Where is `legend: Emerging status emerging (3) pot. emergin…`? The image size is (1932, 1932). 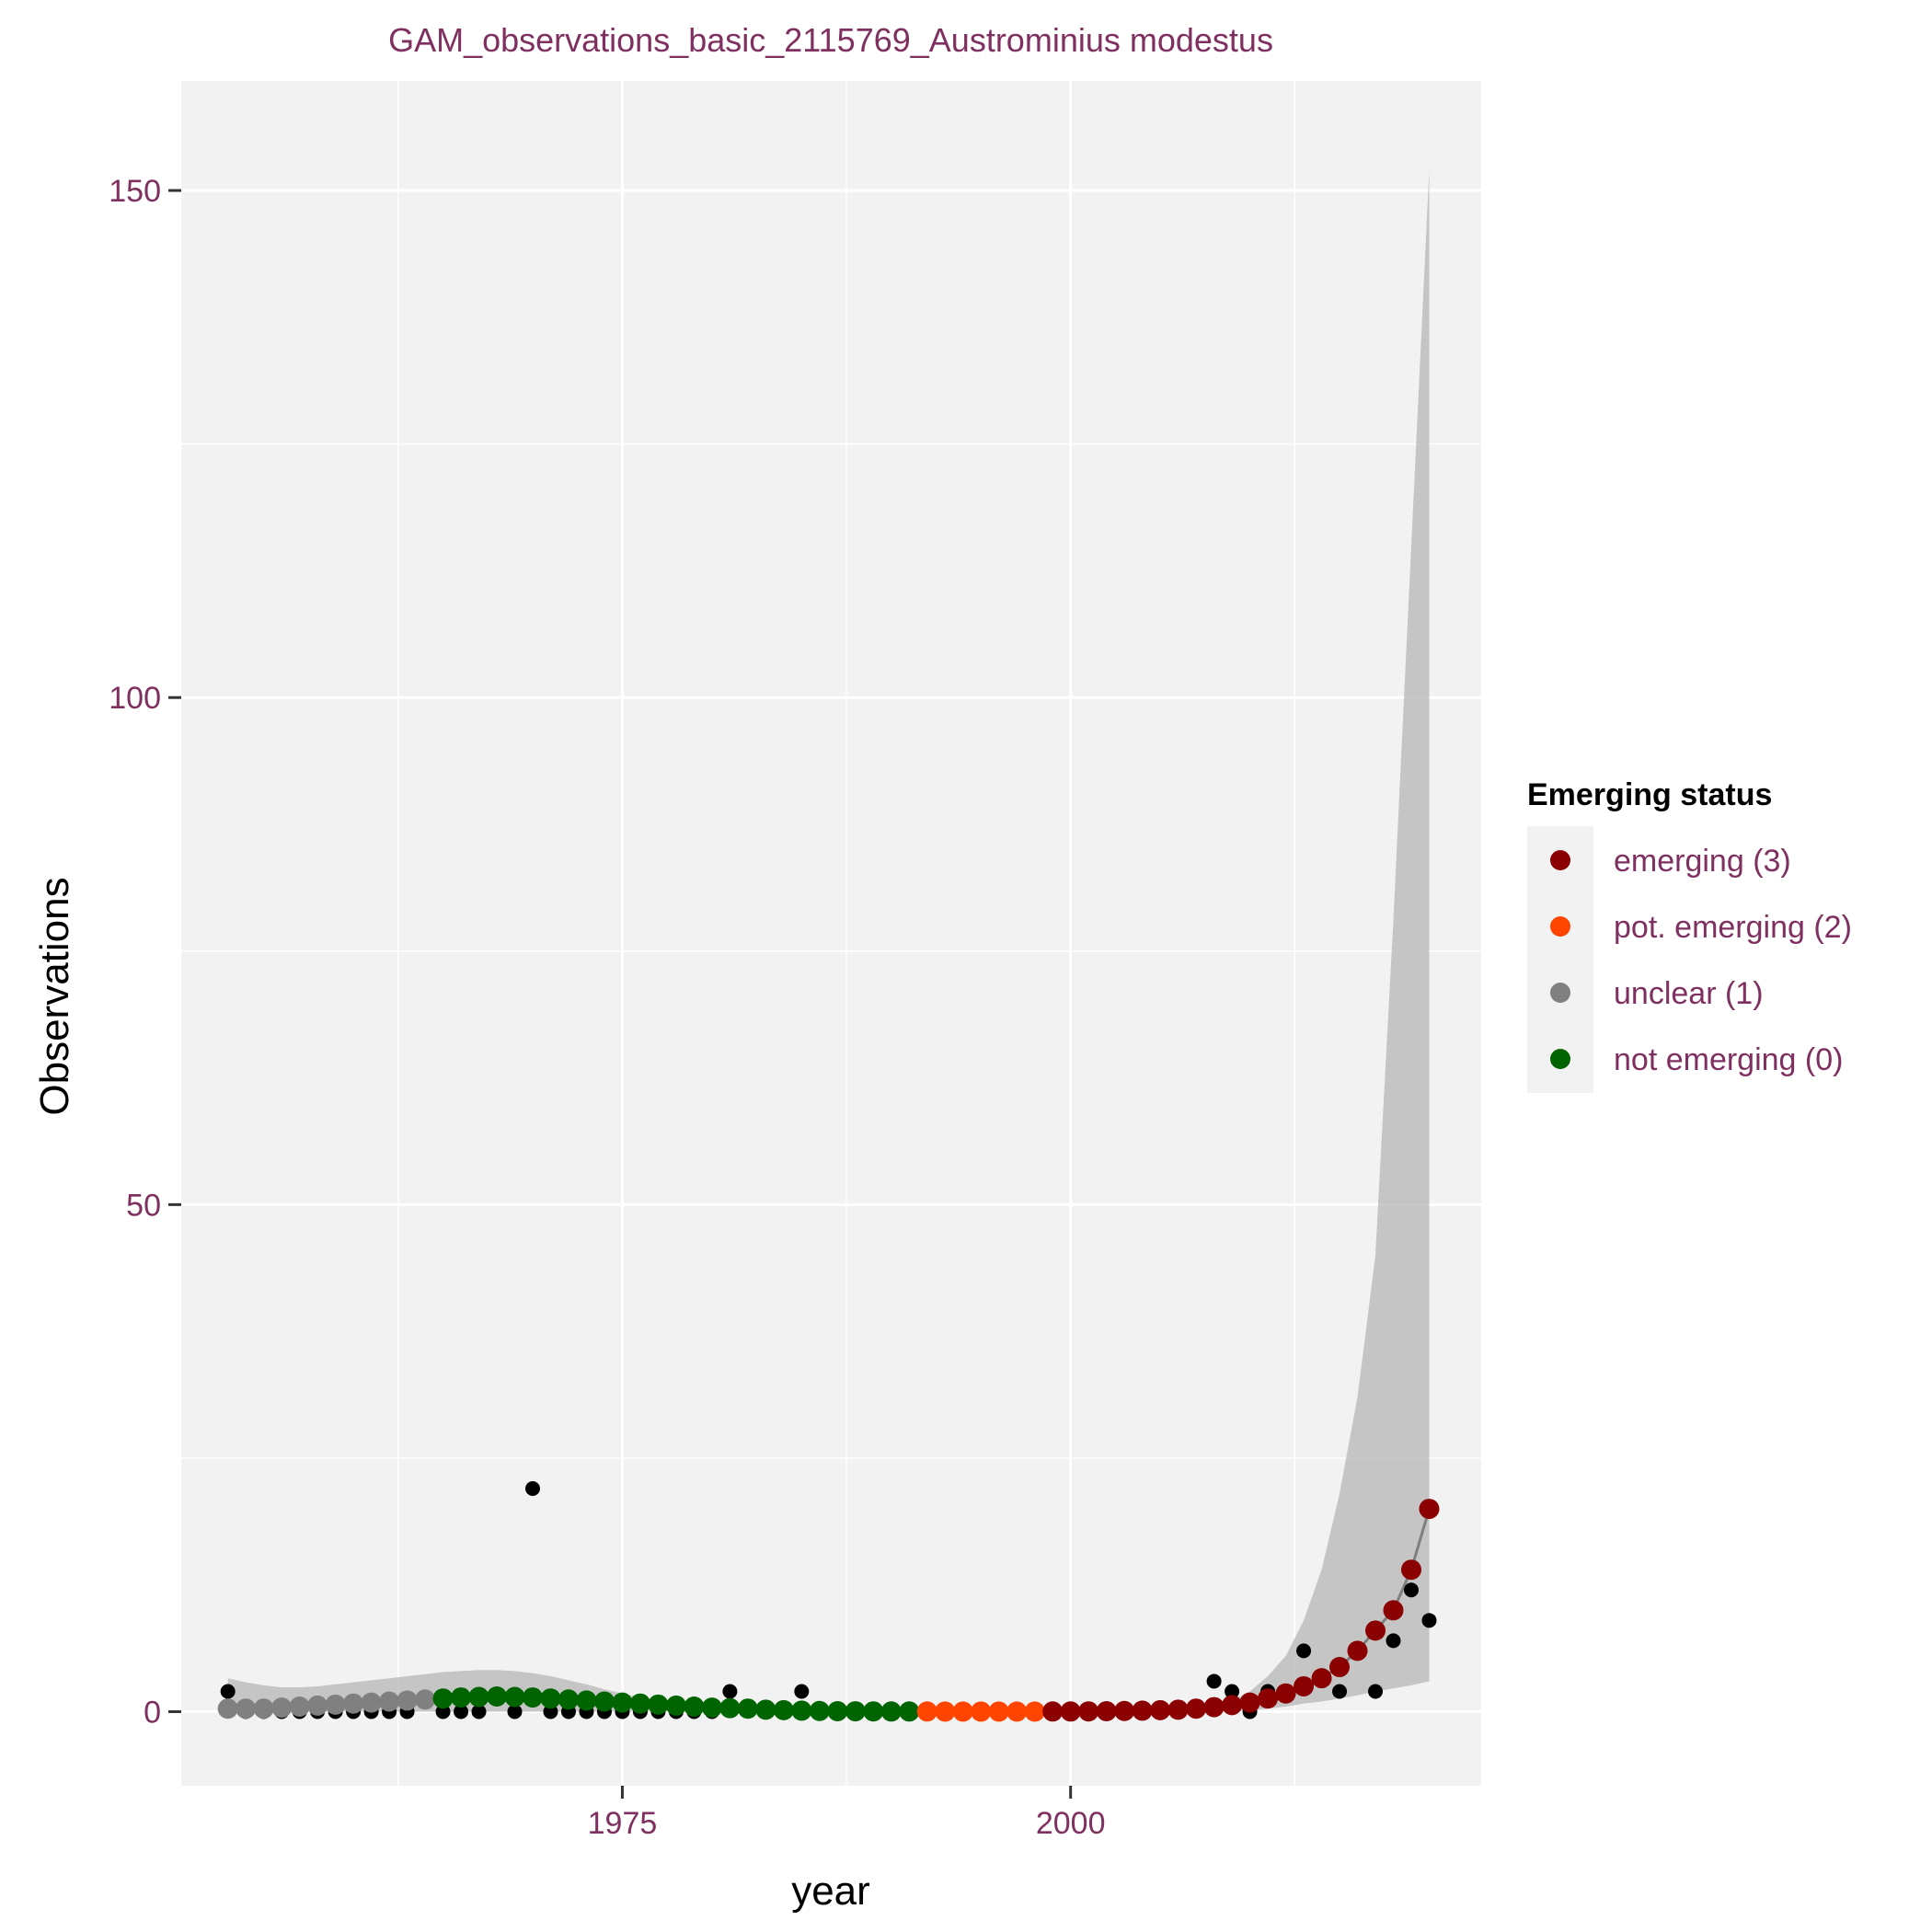 legend: Emerging status emerging (3) pot. emergin… is located at coordinates (1689, 935).